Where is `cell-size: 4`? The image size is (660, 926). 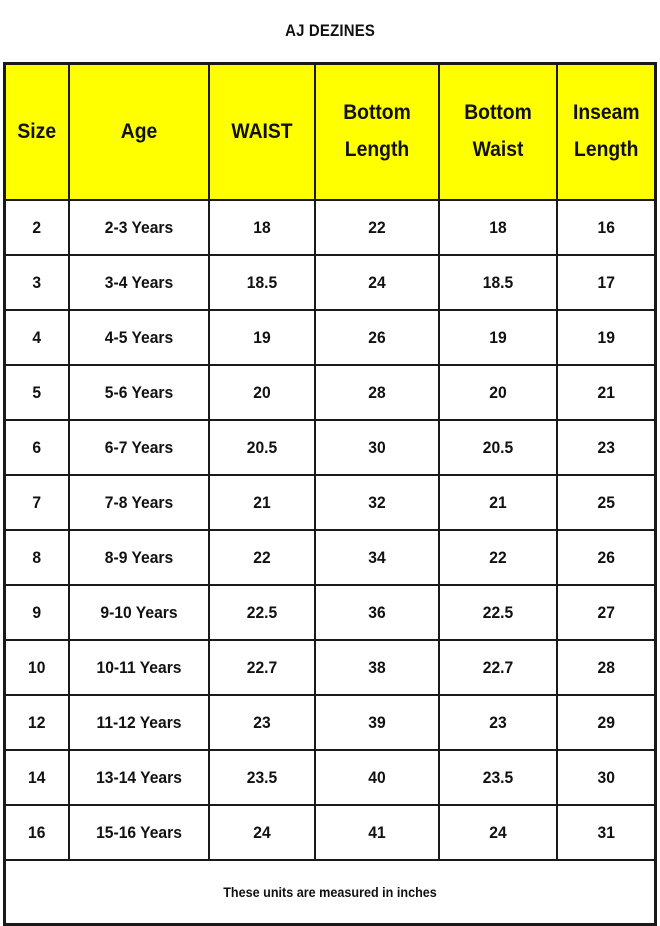
cell-size: 4 is located at coordinates (36, 337).